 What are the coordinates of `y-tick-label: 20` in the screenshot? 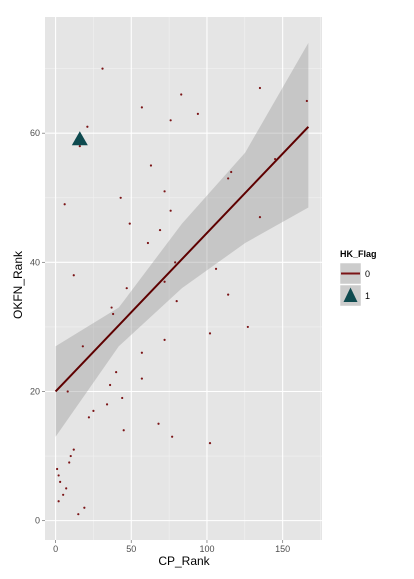 It's located at (35, 391).